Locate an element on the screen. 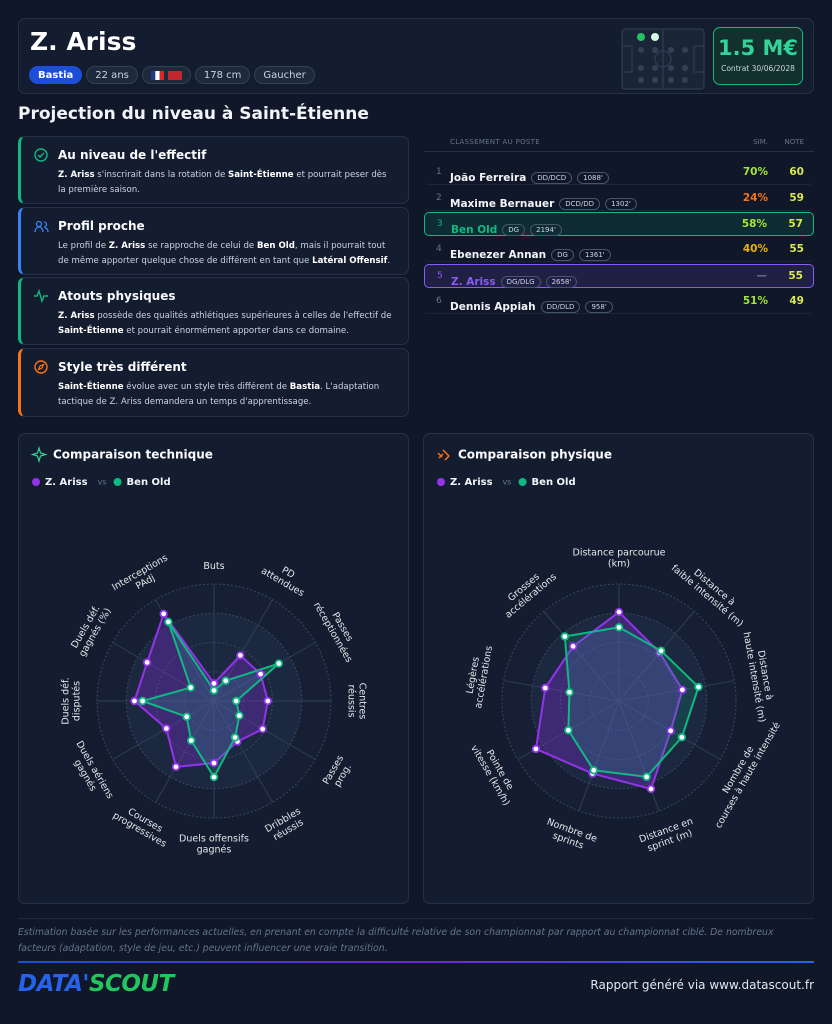 Image resolution: width=832 pixels, height=1024 pixels. similarity: 58% is located at coordinates (754, 224).